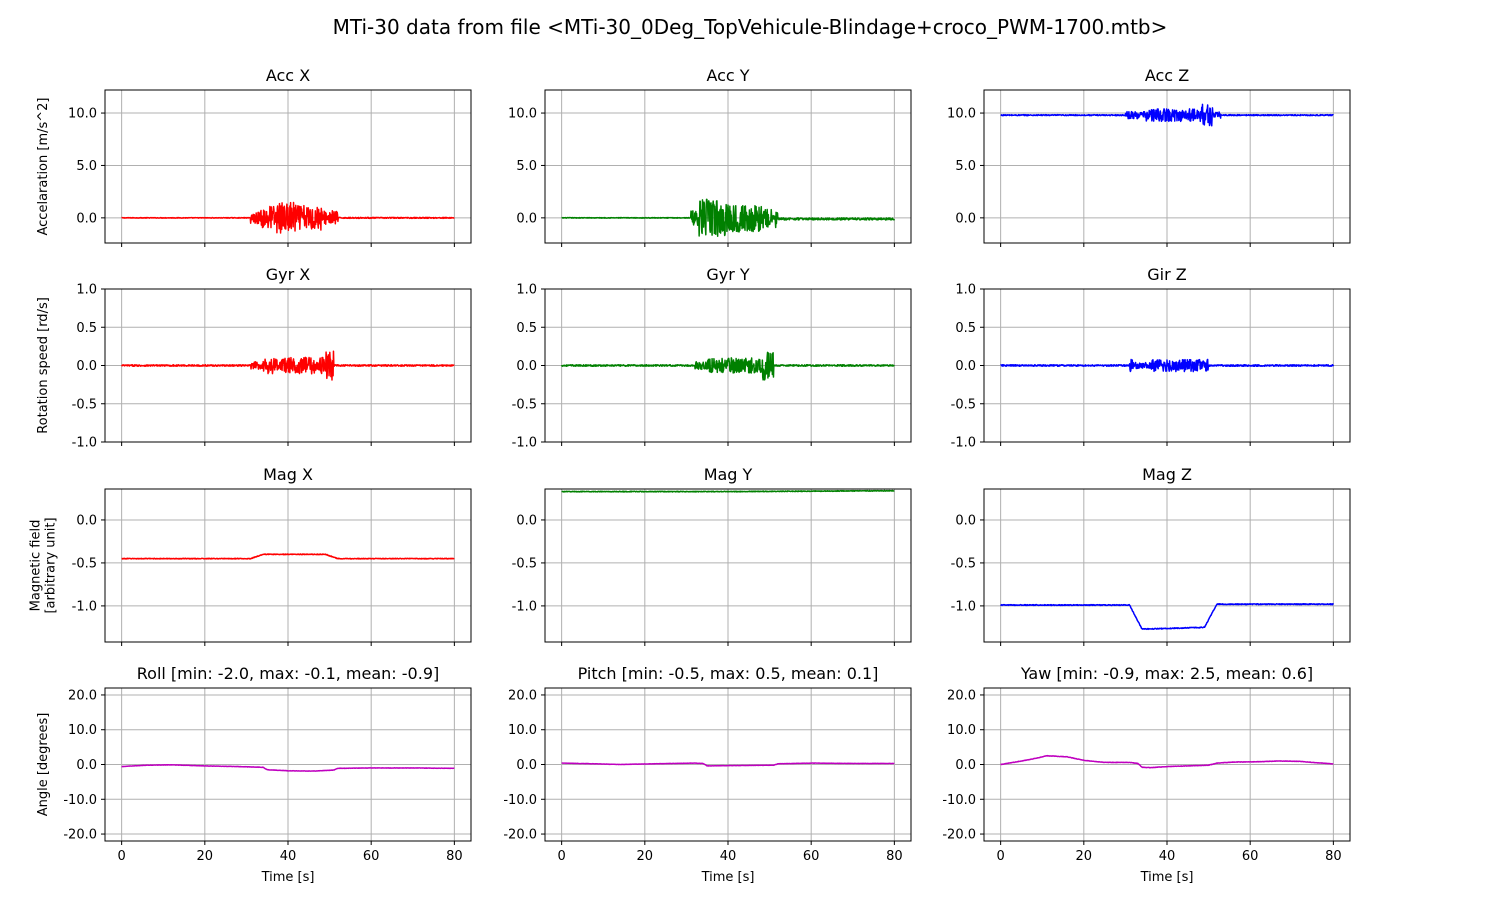 The height and width of the screenshot is (900, 1500). I want to click on subplot-0: 0.0 5.0 10.0 Acc X Accelaration [m/s^2], so click(254, 156).